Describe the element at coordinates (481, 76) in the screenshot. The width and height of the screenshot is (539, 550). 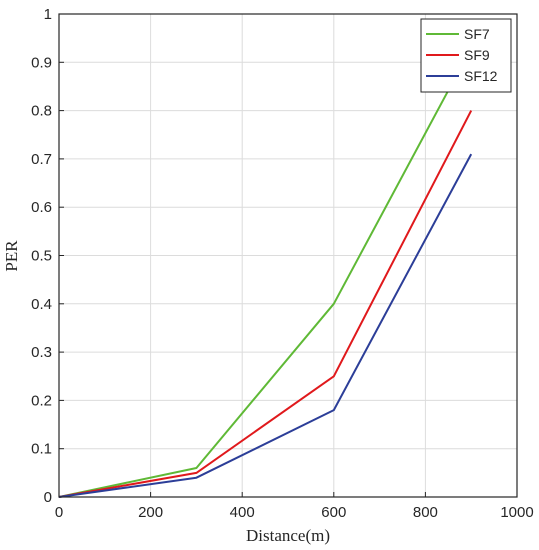
I see `legend-label: SF12` at that location.